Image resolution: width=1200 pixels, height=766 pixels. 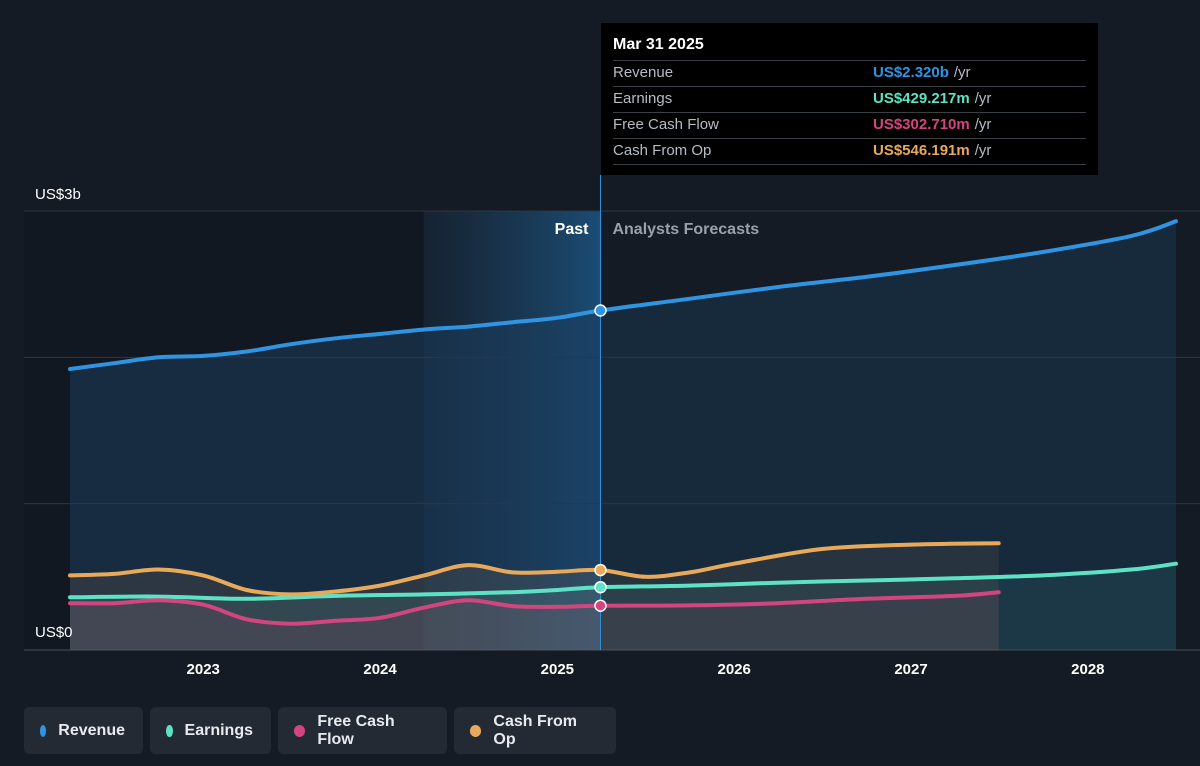 I want to click on marker-revenue, so click(x=600, y=310).